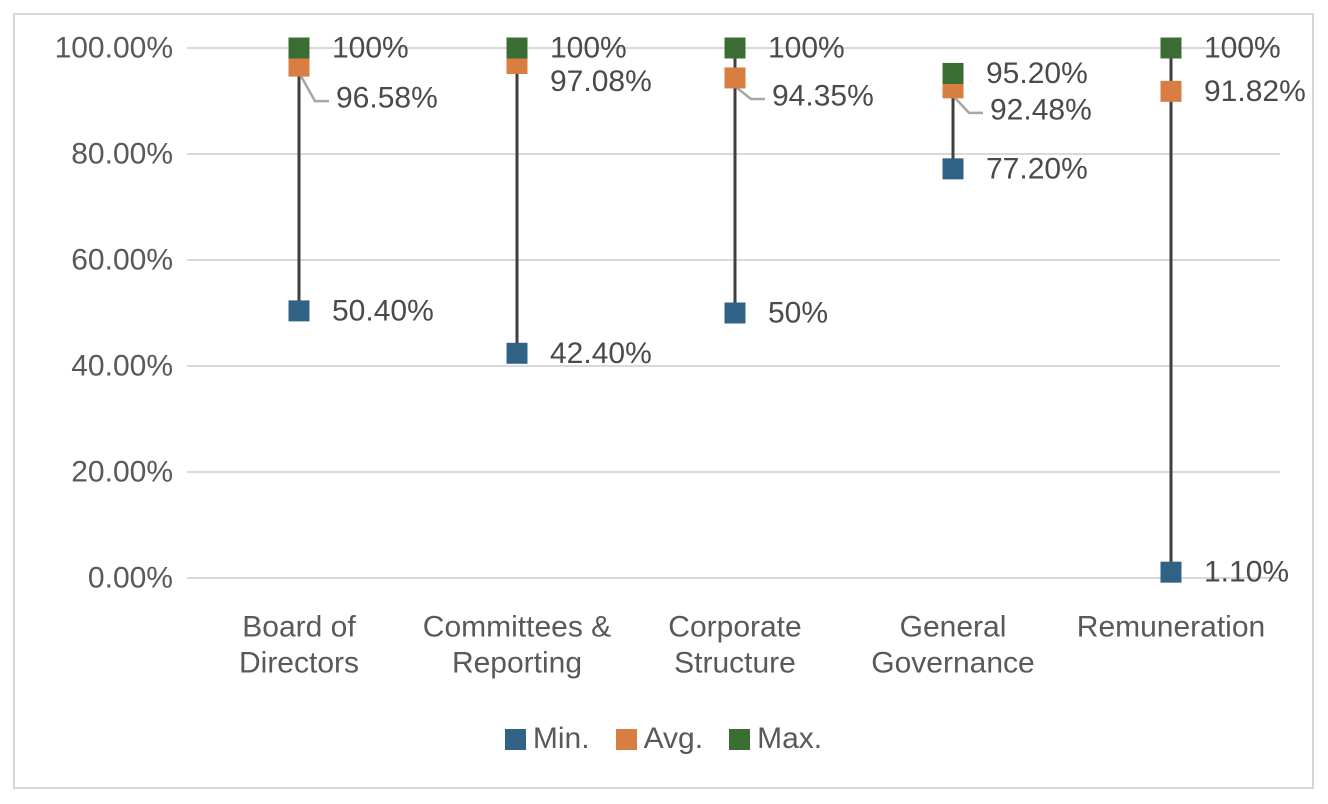 This screenshot has height=804, width=1328. What do you see at coordinates (734, 627) in the screenshot?
I see `category-label: Corporate` at bounding box center [734, 627].